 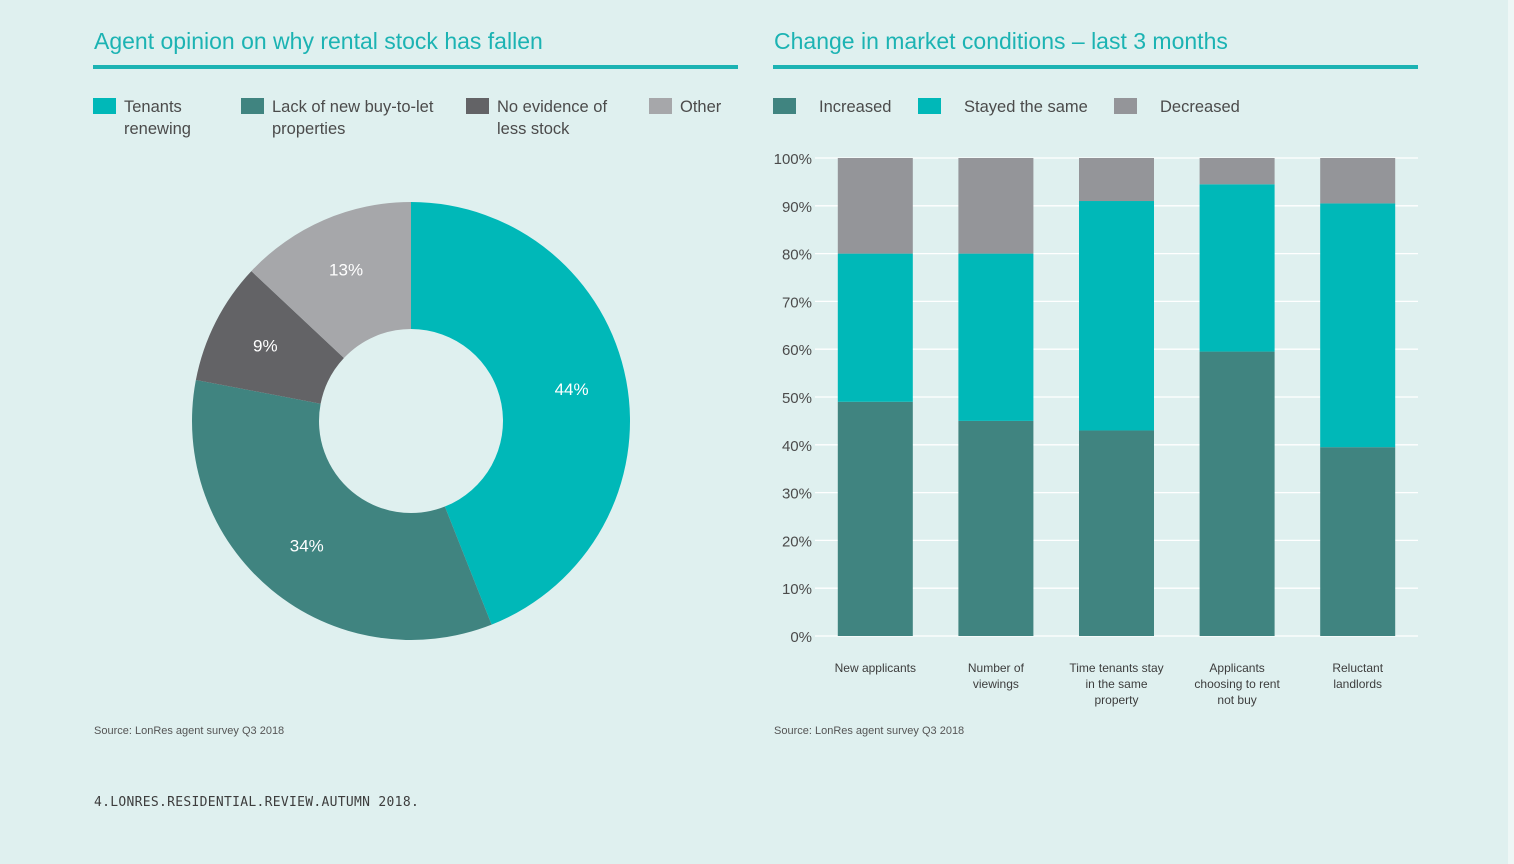 What do you see at coordinates (552, 118) in the screenshot?
I see `legend-label-no-evidence-of-less-stock: No evidence of less stock` at bounding box center [552, 118].